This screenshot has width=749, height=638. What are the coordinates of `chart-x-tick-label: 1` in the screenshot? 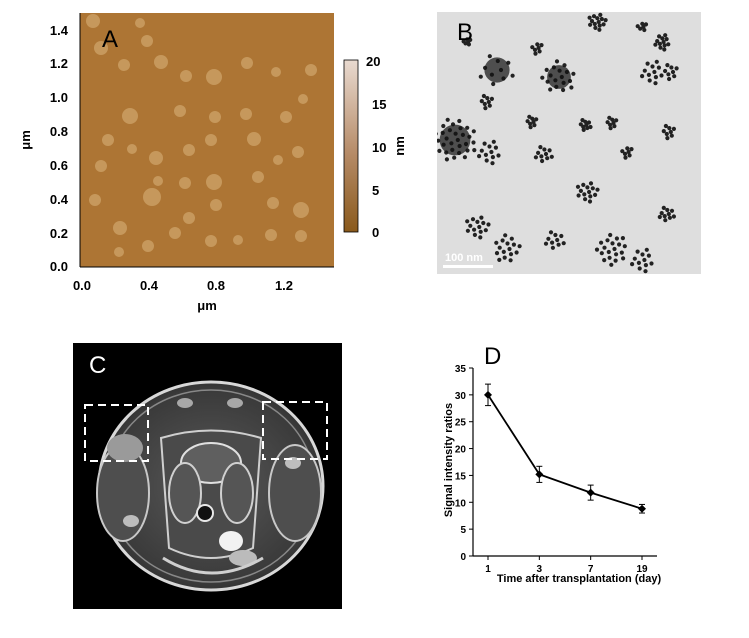 It's located at (488, 569).